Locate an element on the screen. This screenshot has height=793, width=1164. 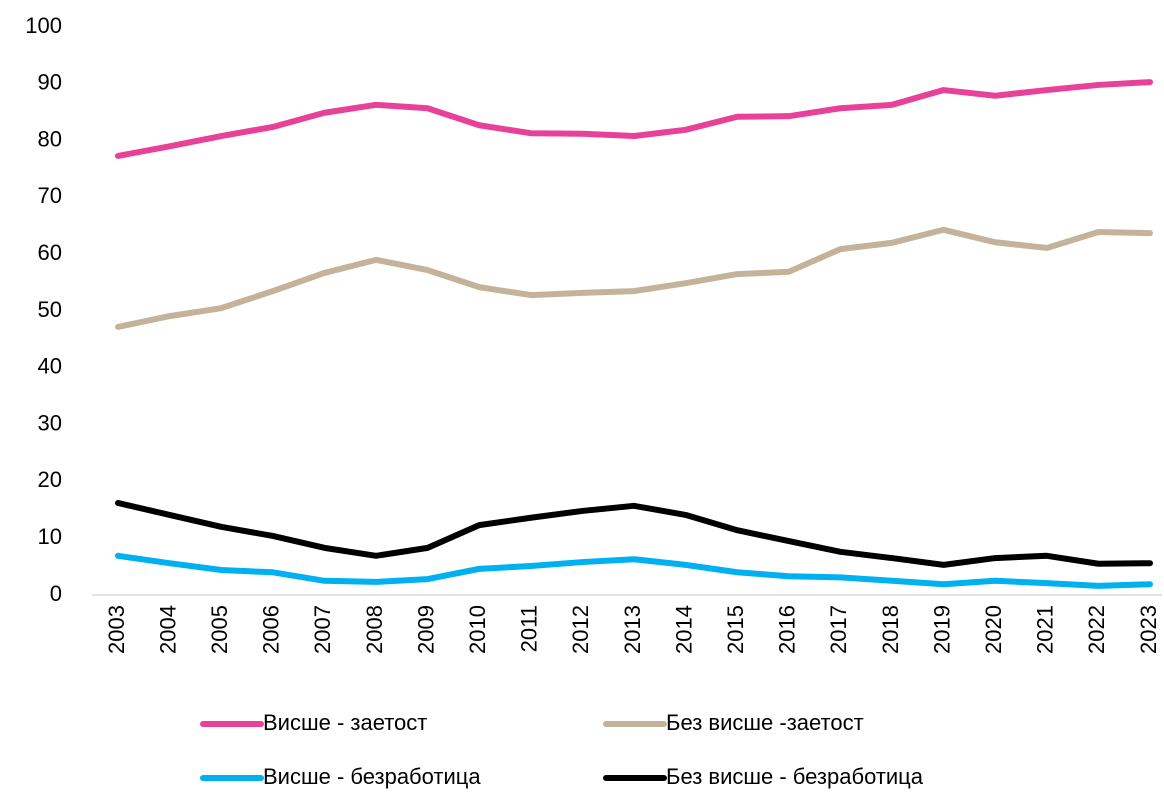
legend-label: Без висше - безработица is located at coordinates (795, 776).